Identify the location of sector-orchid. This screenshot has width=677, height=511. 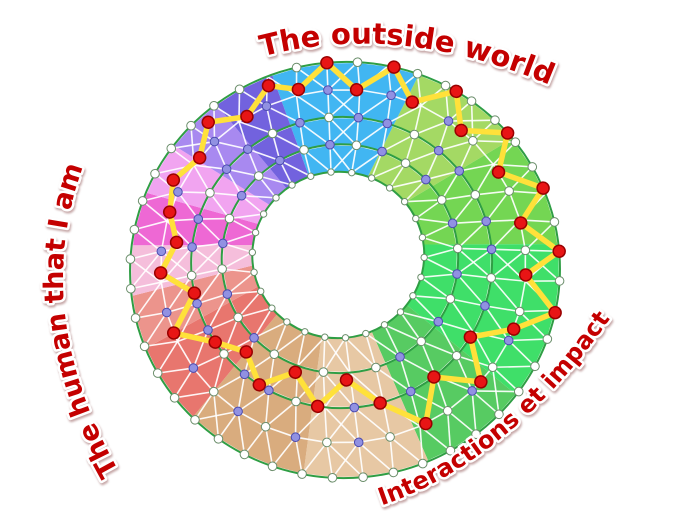
(207, 184).